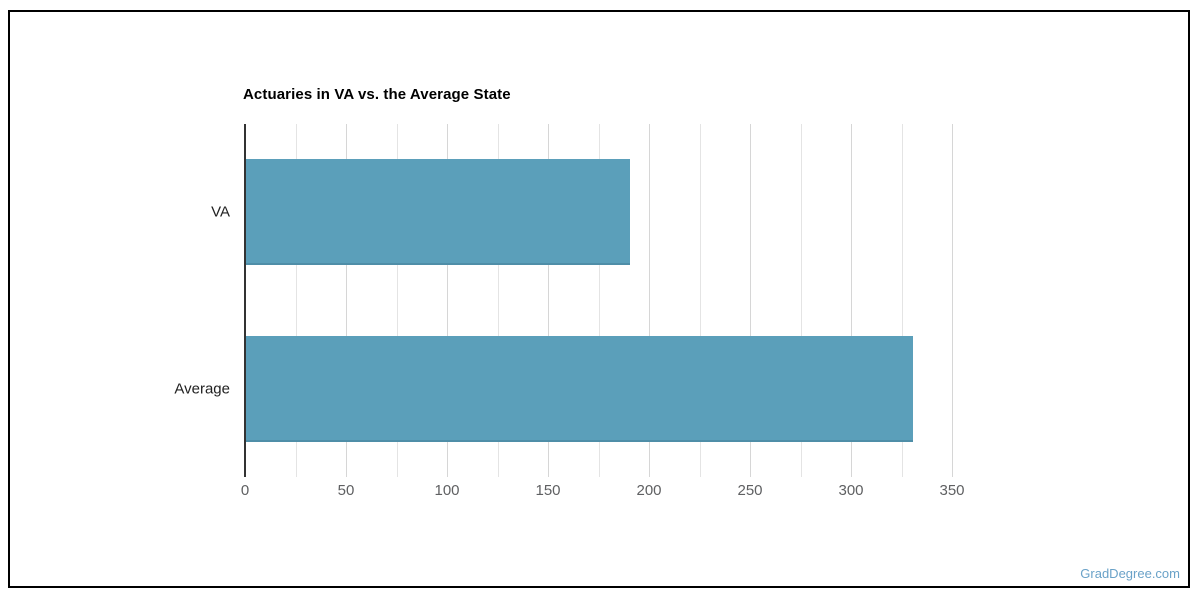  Describe the element at coordinates (245, 490) in the screenshot. I see `x-tick-label-0: 0` at that location.